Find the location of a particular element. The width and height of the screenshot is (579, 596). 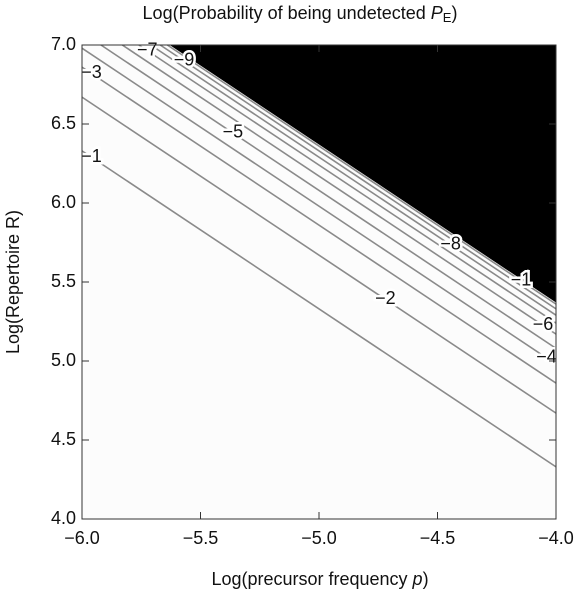

title-symbol: P is located at coordinates (437, 13).